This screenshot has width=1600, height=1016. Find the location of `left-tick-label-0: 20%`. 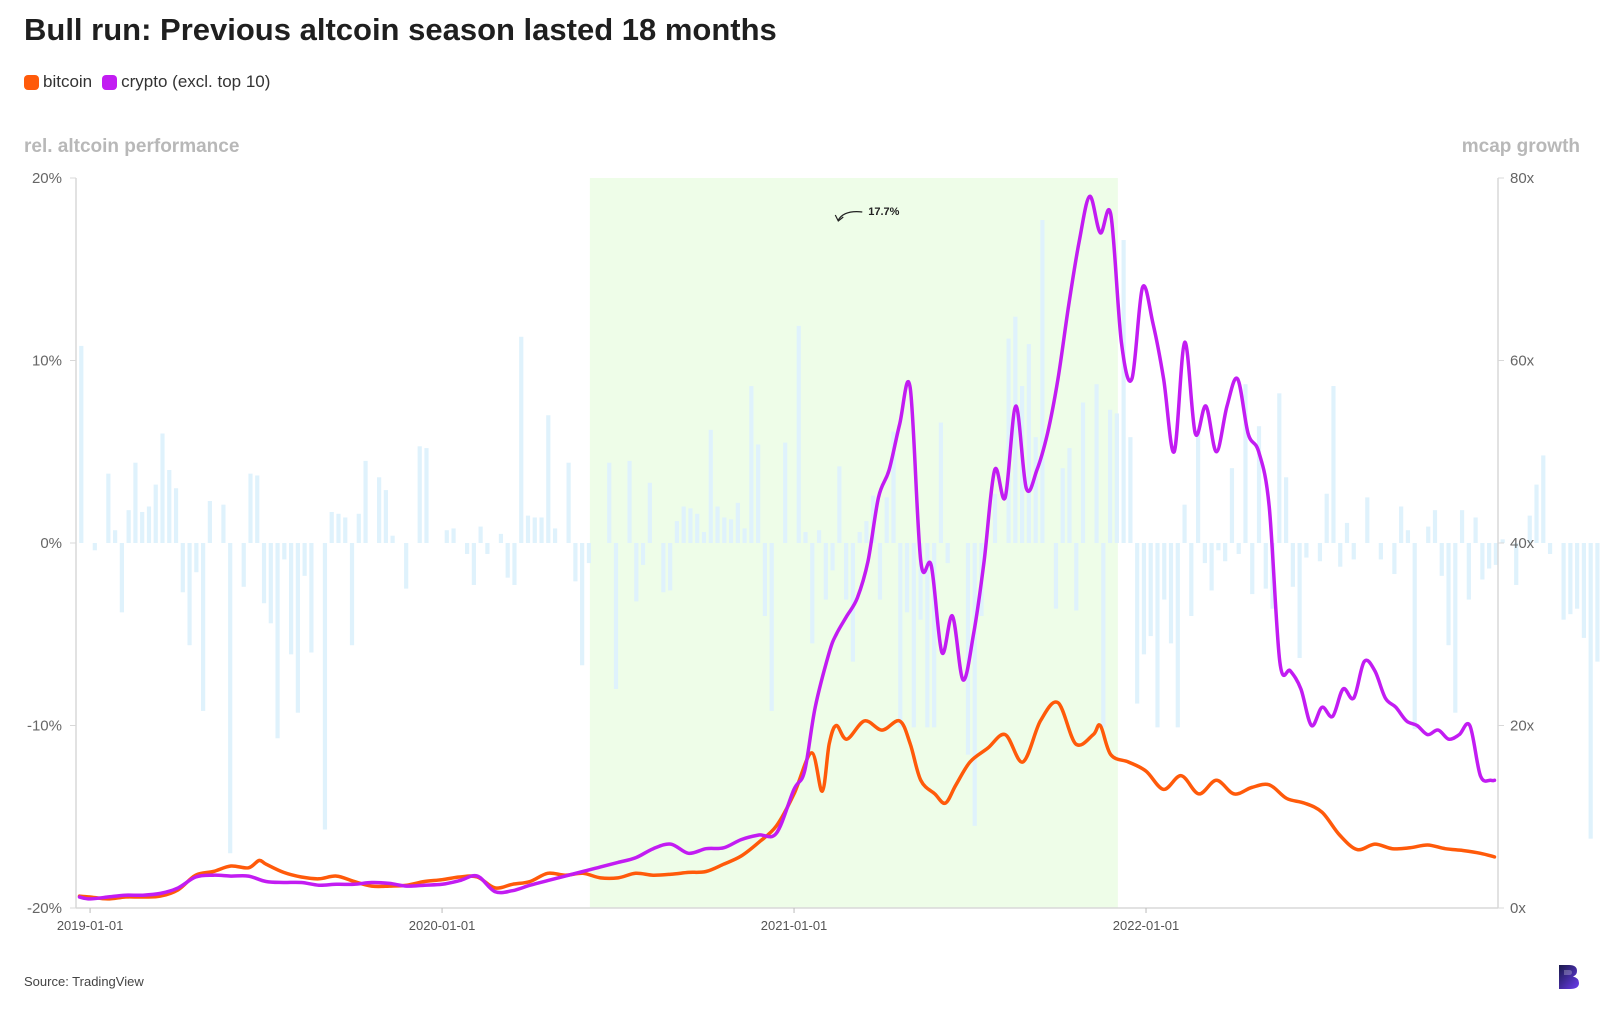

left-tick-label-0: 20% is located at coordinates (47, 178).